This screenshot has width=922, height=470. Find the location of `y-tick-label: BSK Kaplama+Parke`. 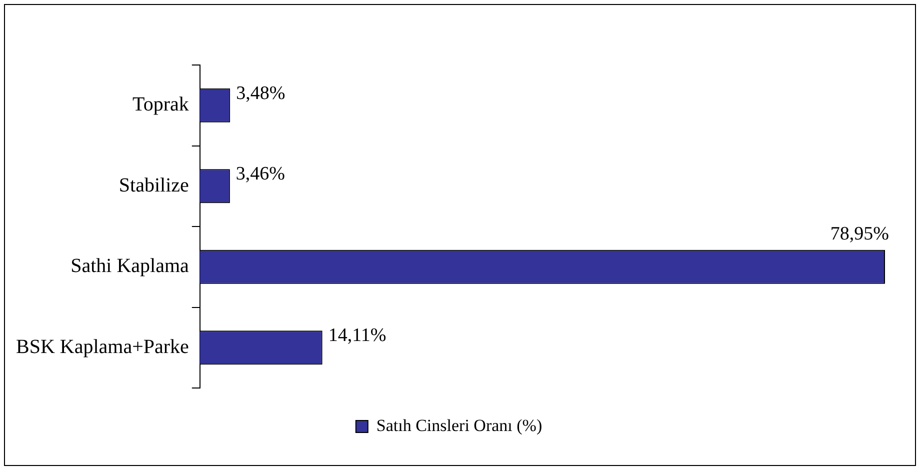

y-tick-label: BSK Kaplama+Parke is located at coordinates (103, 347).